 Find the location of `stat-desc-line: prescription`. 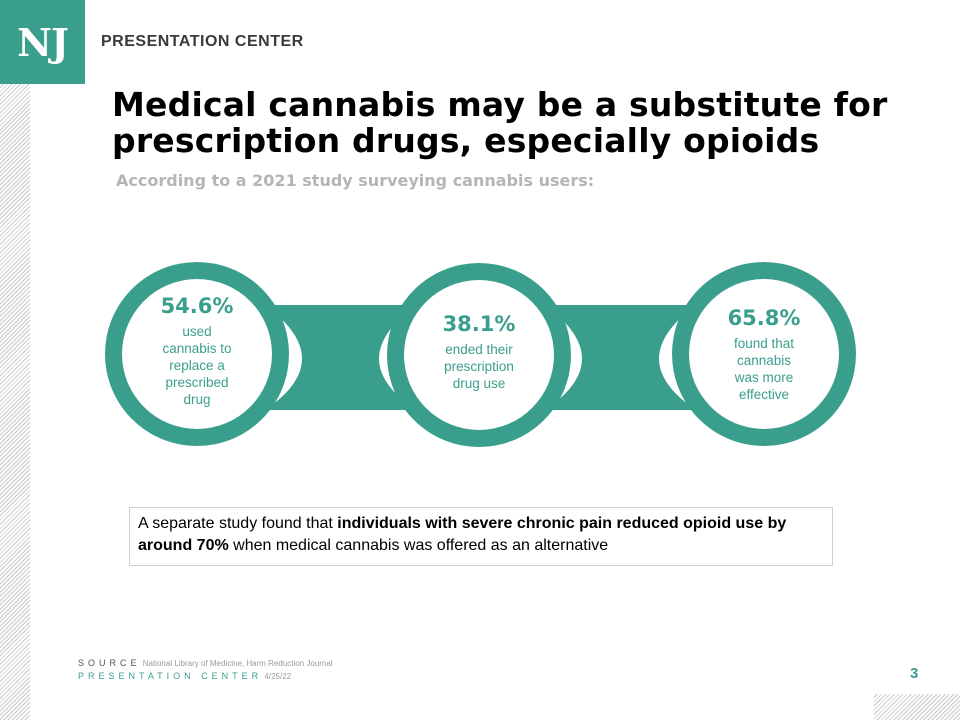

stat-desc-line: prescription is located at coordinates (479, 366).